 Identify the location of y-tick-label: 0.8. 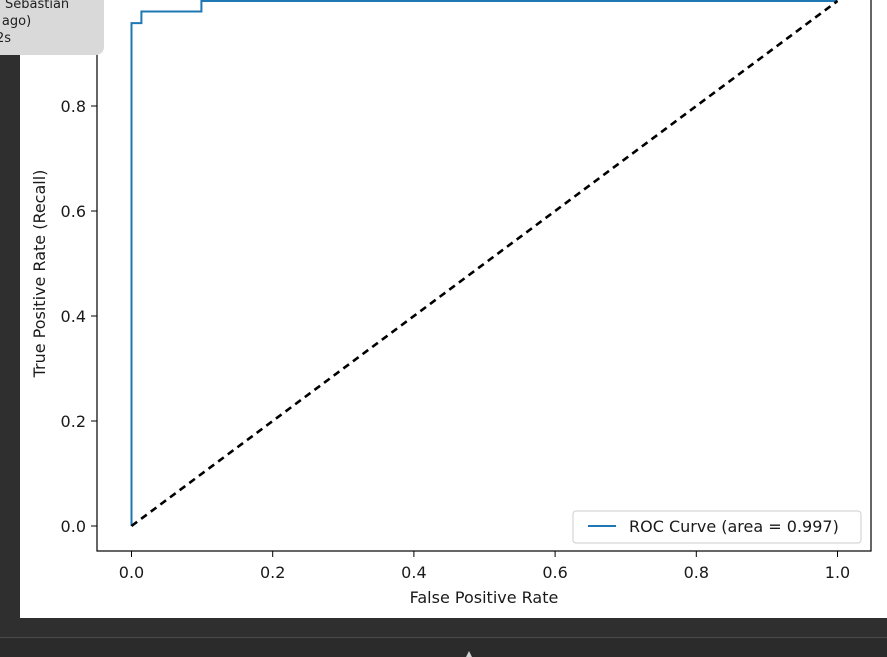
(73, 106).